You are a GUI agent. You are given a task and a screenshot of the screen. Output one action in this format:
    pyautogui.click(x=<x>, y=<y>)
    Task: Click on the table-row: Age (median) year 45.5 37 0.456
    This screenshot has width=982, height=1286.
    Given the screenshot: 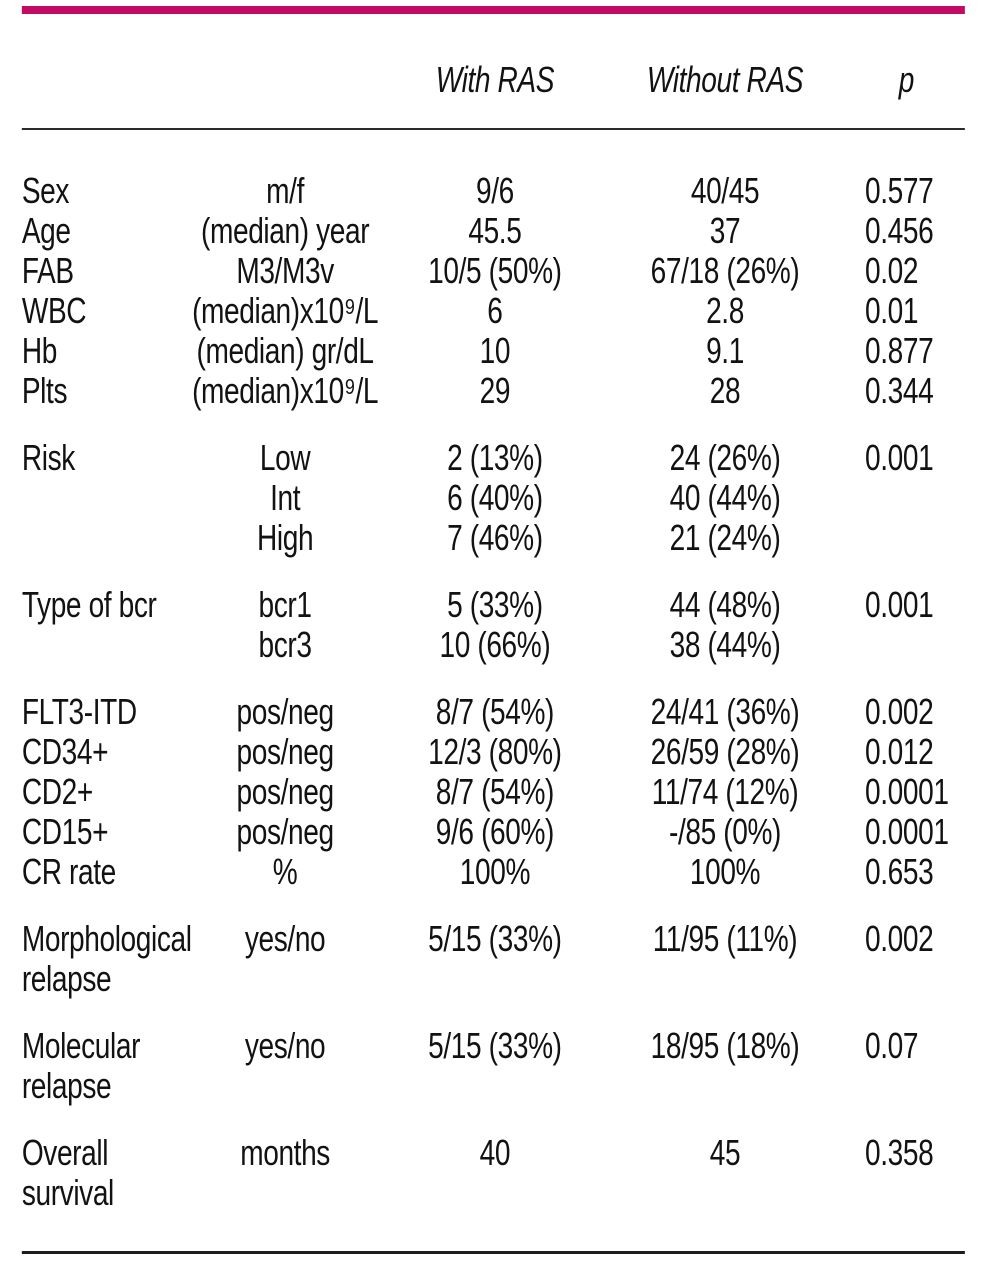 What is the action you would take?
    pyautogui.click(x=491, y=231)
    